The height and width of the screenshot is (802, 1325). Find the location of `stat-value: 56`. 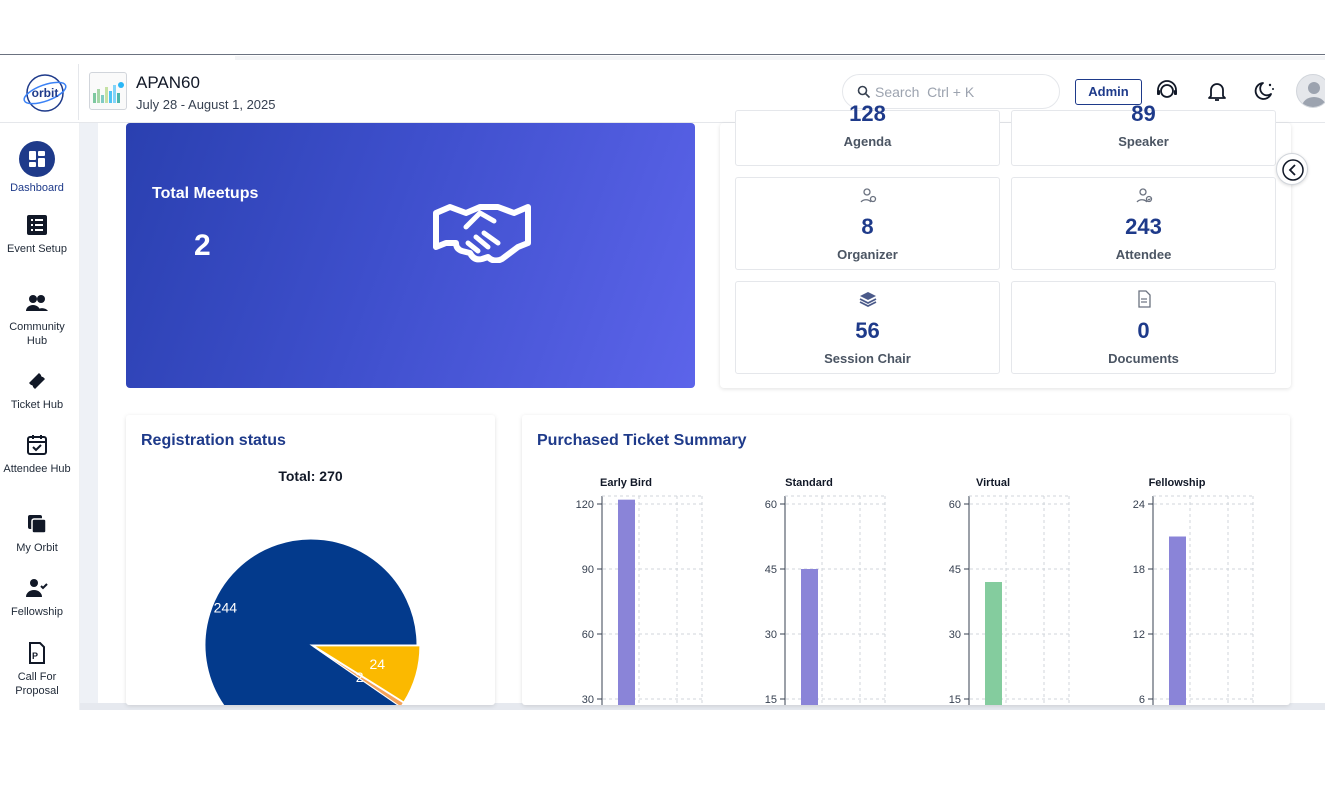

stat-value: 56 is located at coordinates (867, 330).